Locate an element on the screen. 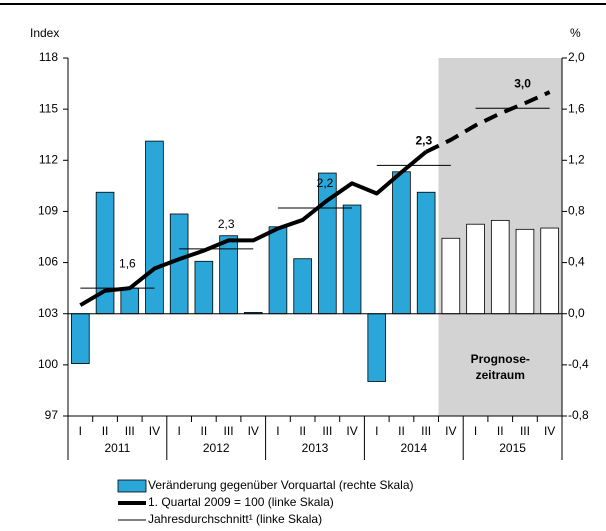  year-label: 2015 is located at coordinates (512, 448).